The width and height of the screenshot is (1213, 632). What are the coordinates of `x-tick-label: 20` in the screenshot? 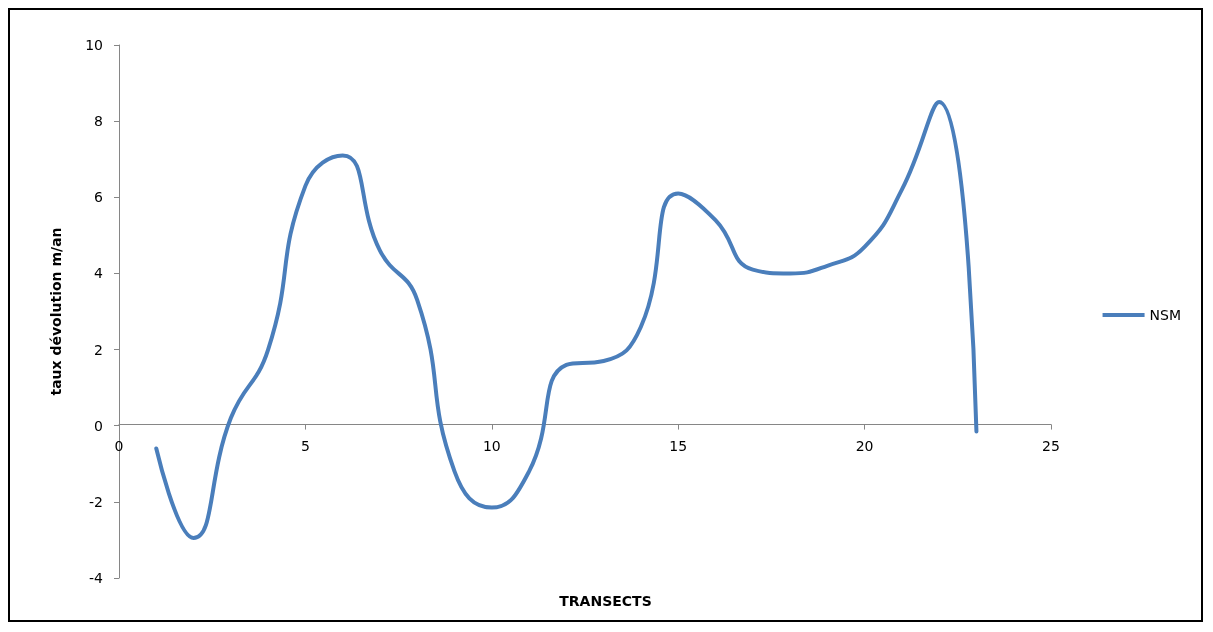 It's located at (864, 445).